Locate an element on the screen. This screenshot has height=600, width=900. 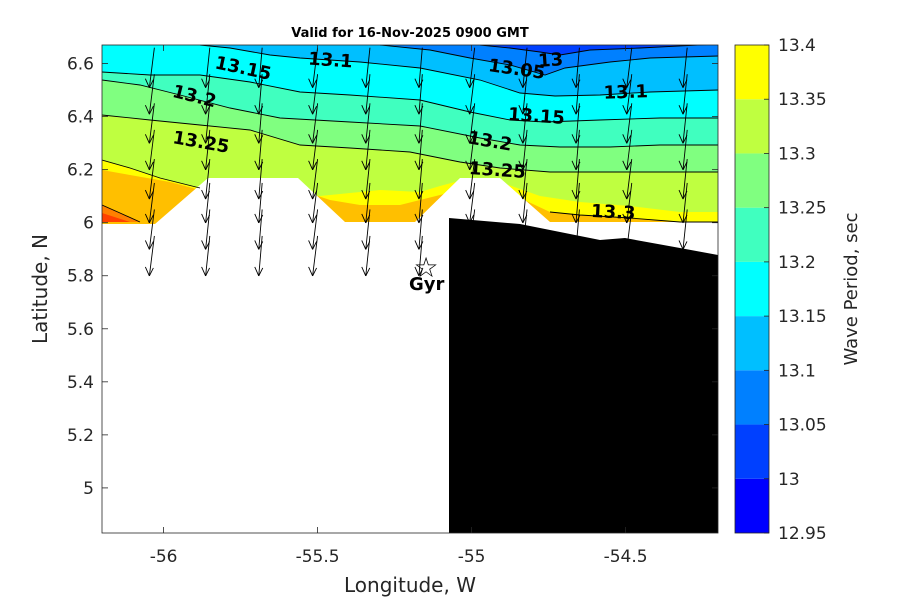
colorbar-tick-label: 13.3 is located at coordinates (797, 154).